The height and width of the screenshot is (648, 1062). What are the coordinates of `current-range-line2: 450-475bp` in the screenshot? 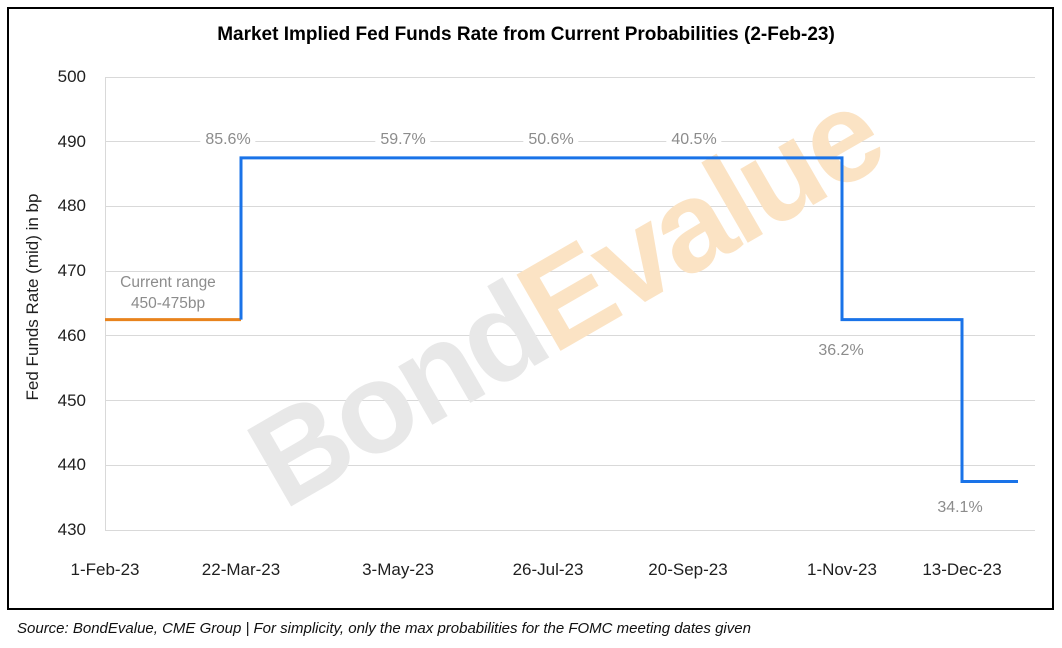 It's located at (168, 303).